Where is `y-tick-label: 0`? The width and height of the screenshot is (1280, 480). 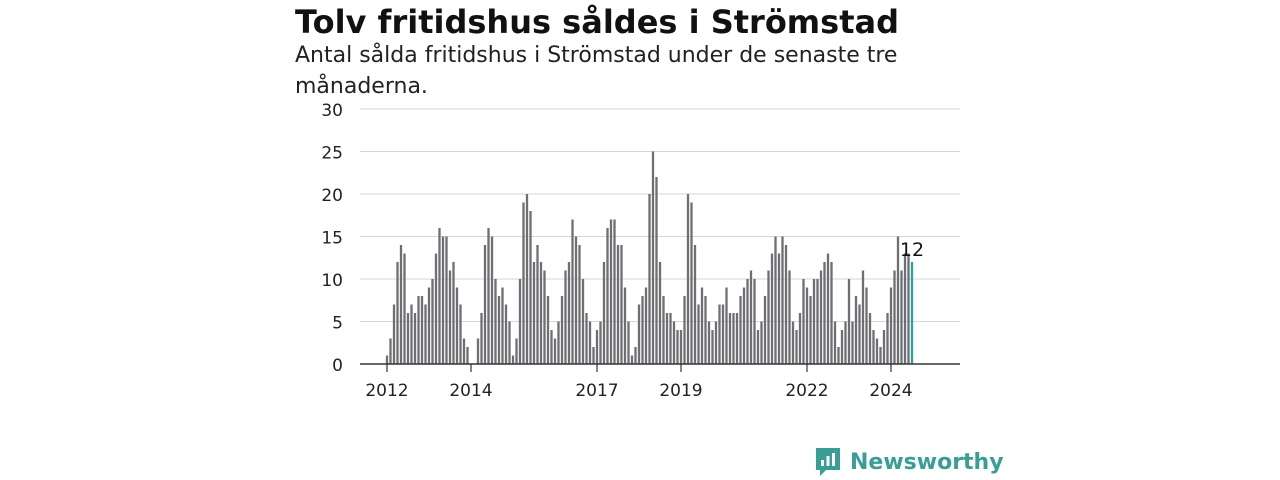 y-tick-label: 0 is located at coordinates (337, 366).